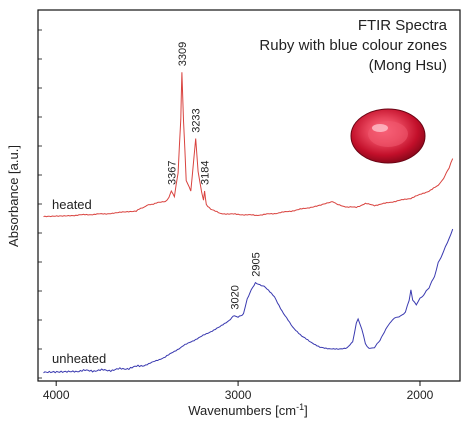 Image resolution: width=474 pixels, height=424 pixels. I want to click on x-tick-label-2000: 2000, so click(420, 395).